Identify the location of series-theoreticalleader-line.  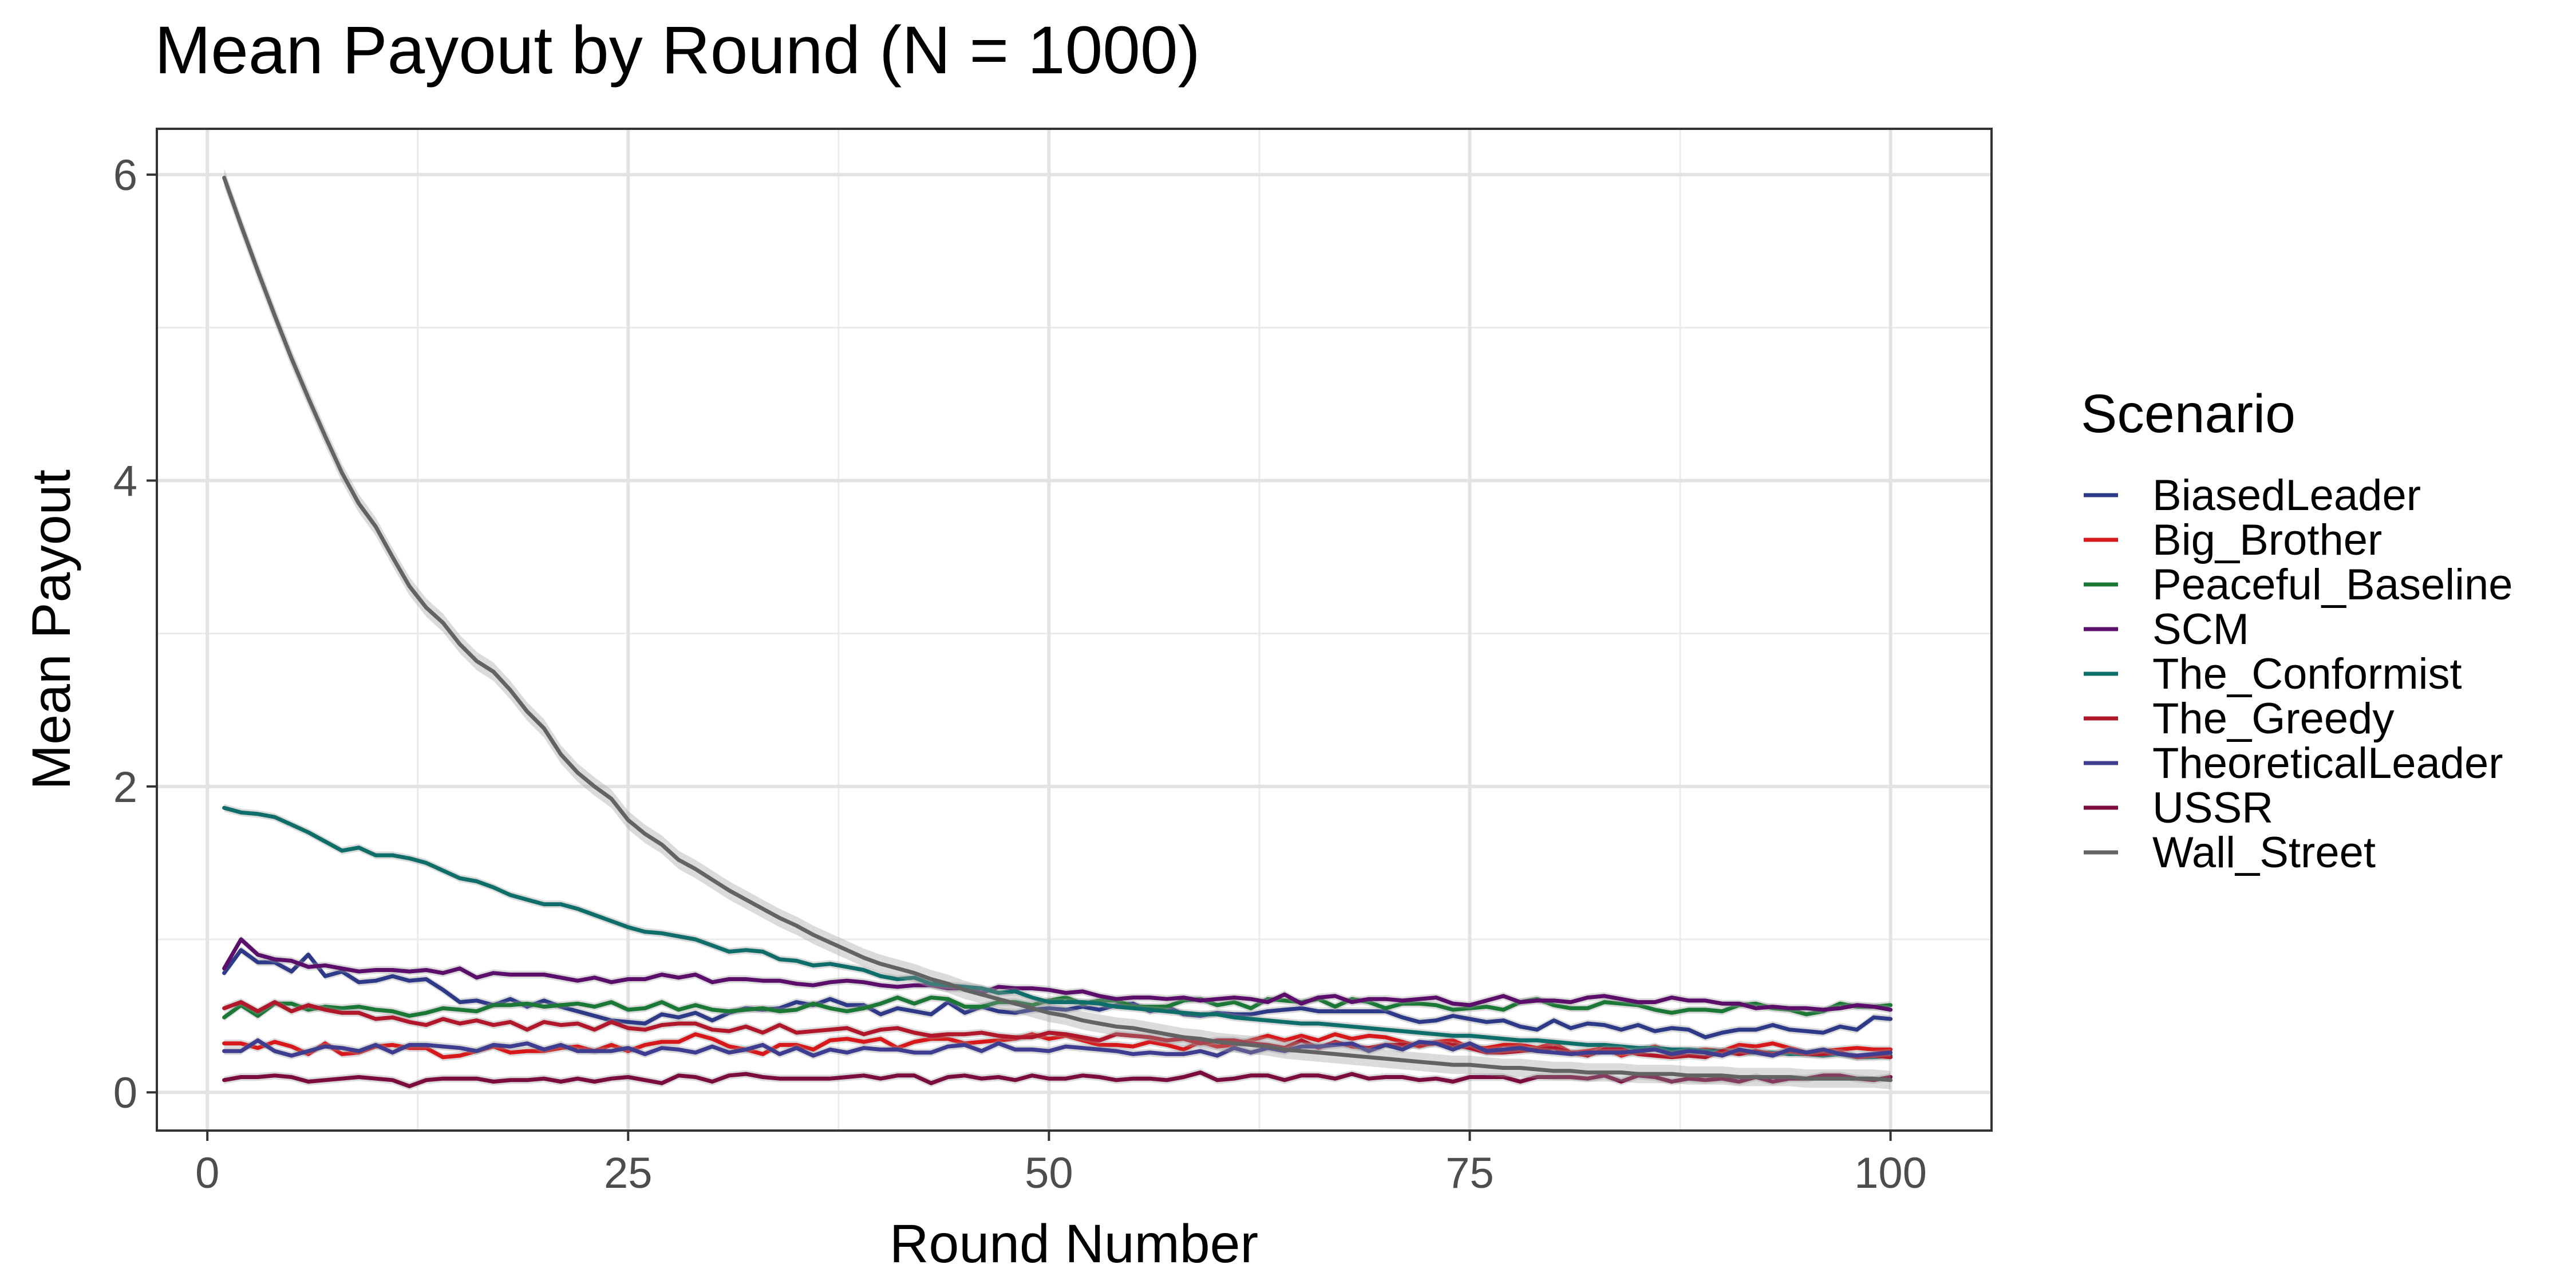
(1057, 1048).